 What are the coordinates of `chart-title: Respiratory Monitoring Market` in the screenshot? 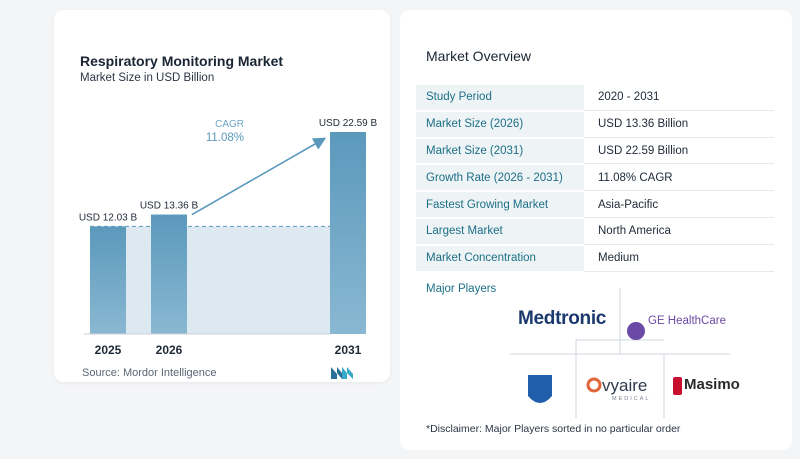 It's located at (182, 61).